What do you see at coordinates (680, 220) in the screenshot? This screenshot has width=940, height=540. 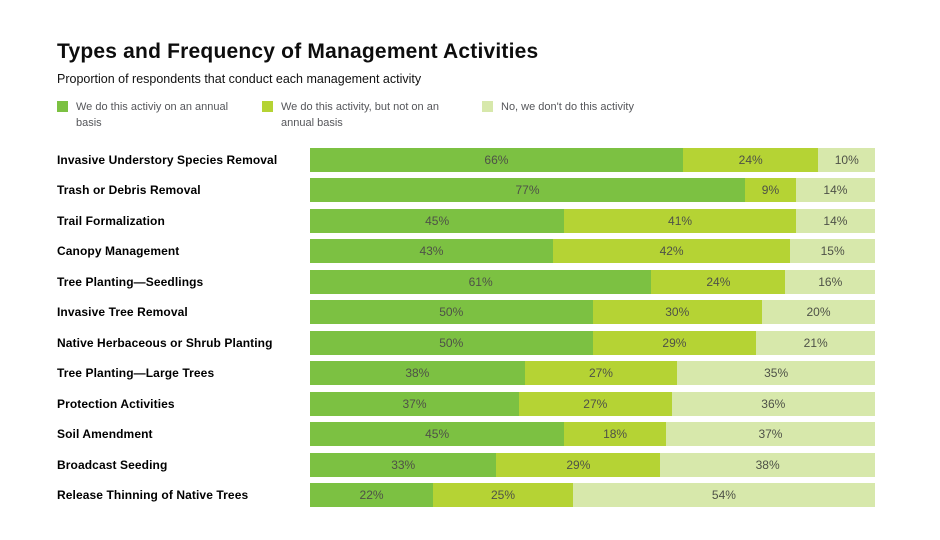 I see `segment-value-label: 41%` at bounding box center [680, 220].